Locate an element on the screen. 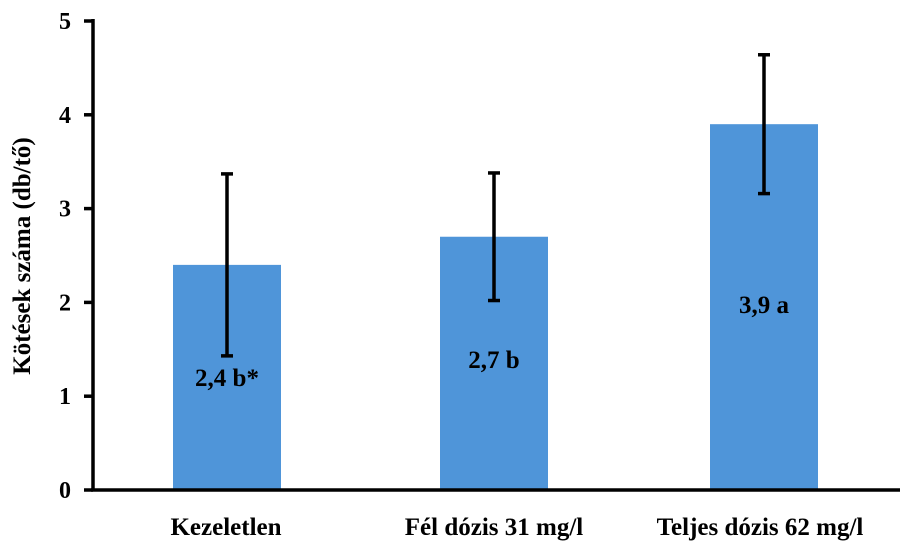 The width and height of the screenshot is (901, 544). y-tick-label: 4 is located at coordinates (65, 116).